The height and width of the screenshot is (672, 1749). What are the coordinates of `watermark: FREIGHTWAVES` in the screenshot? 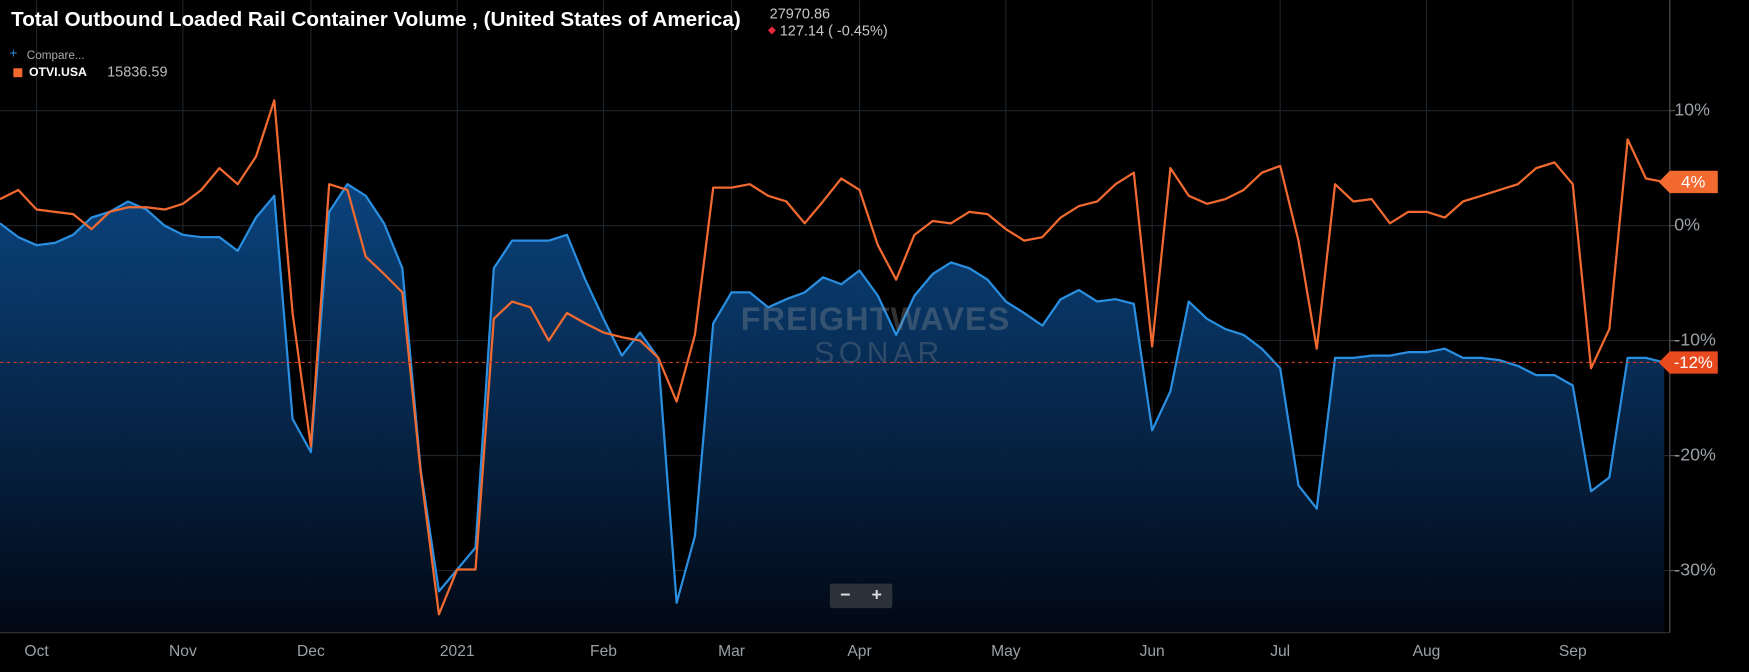 It's located at (876, 319).